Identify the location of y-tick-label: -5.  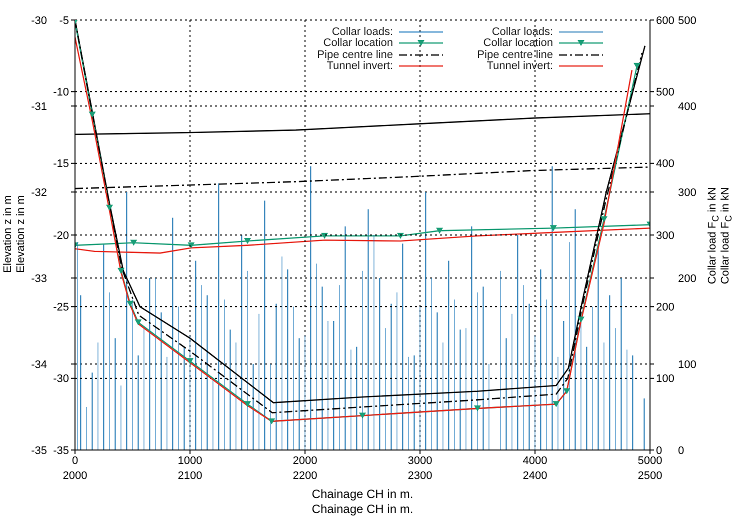
(64, 20).